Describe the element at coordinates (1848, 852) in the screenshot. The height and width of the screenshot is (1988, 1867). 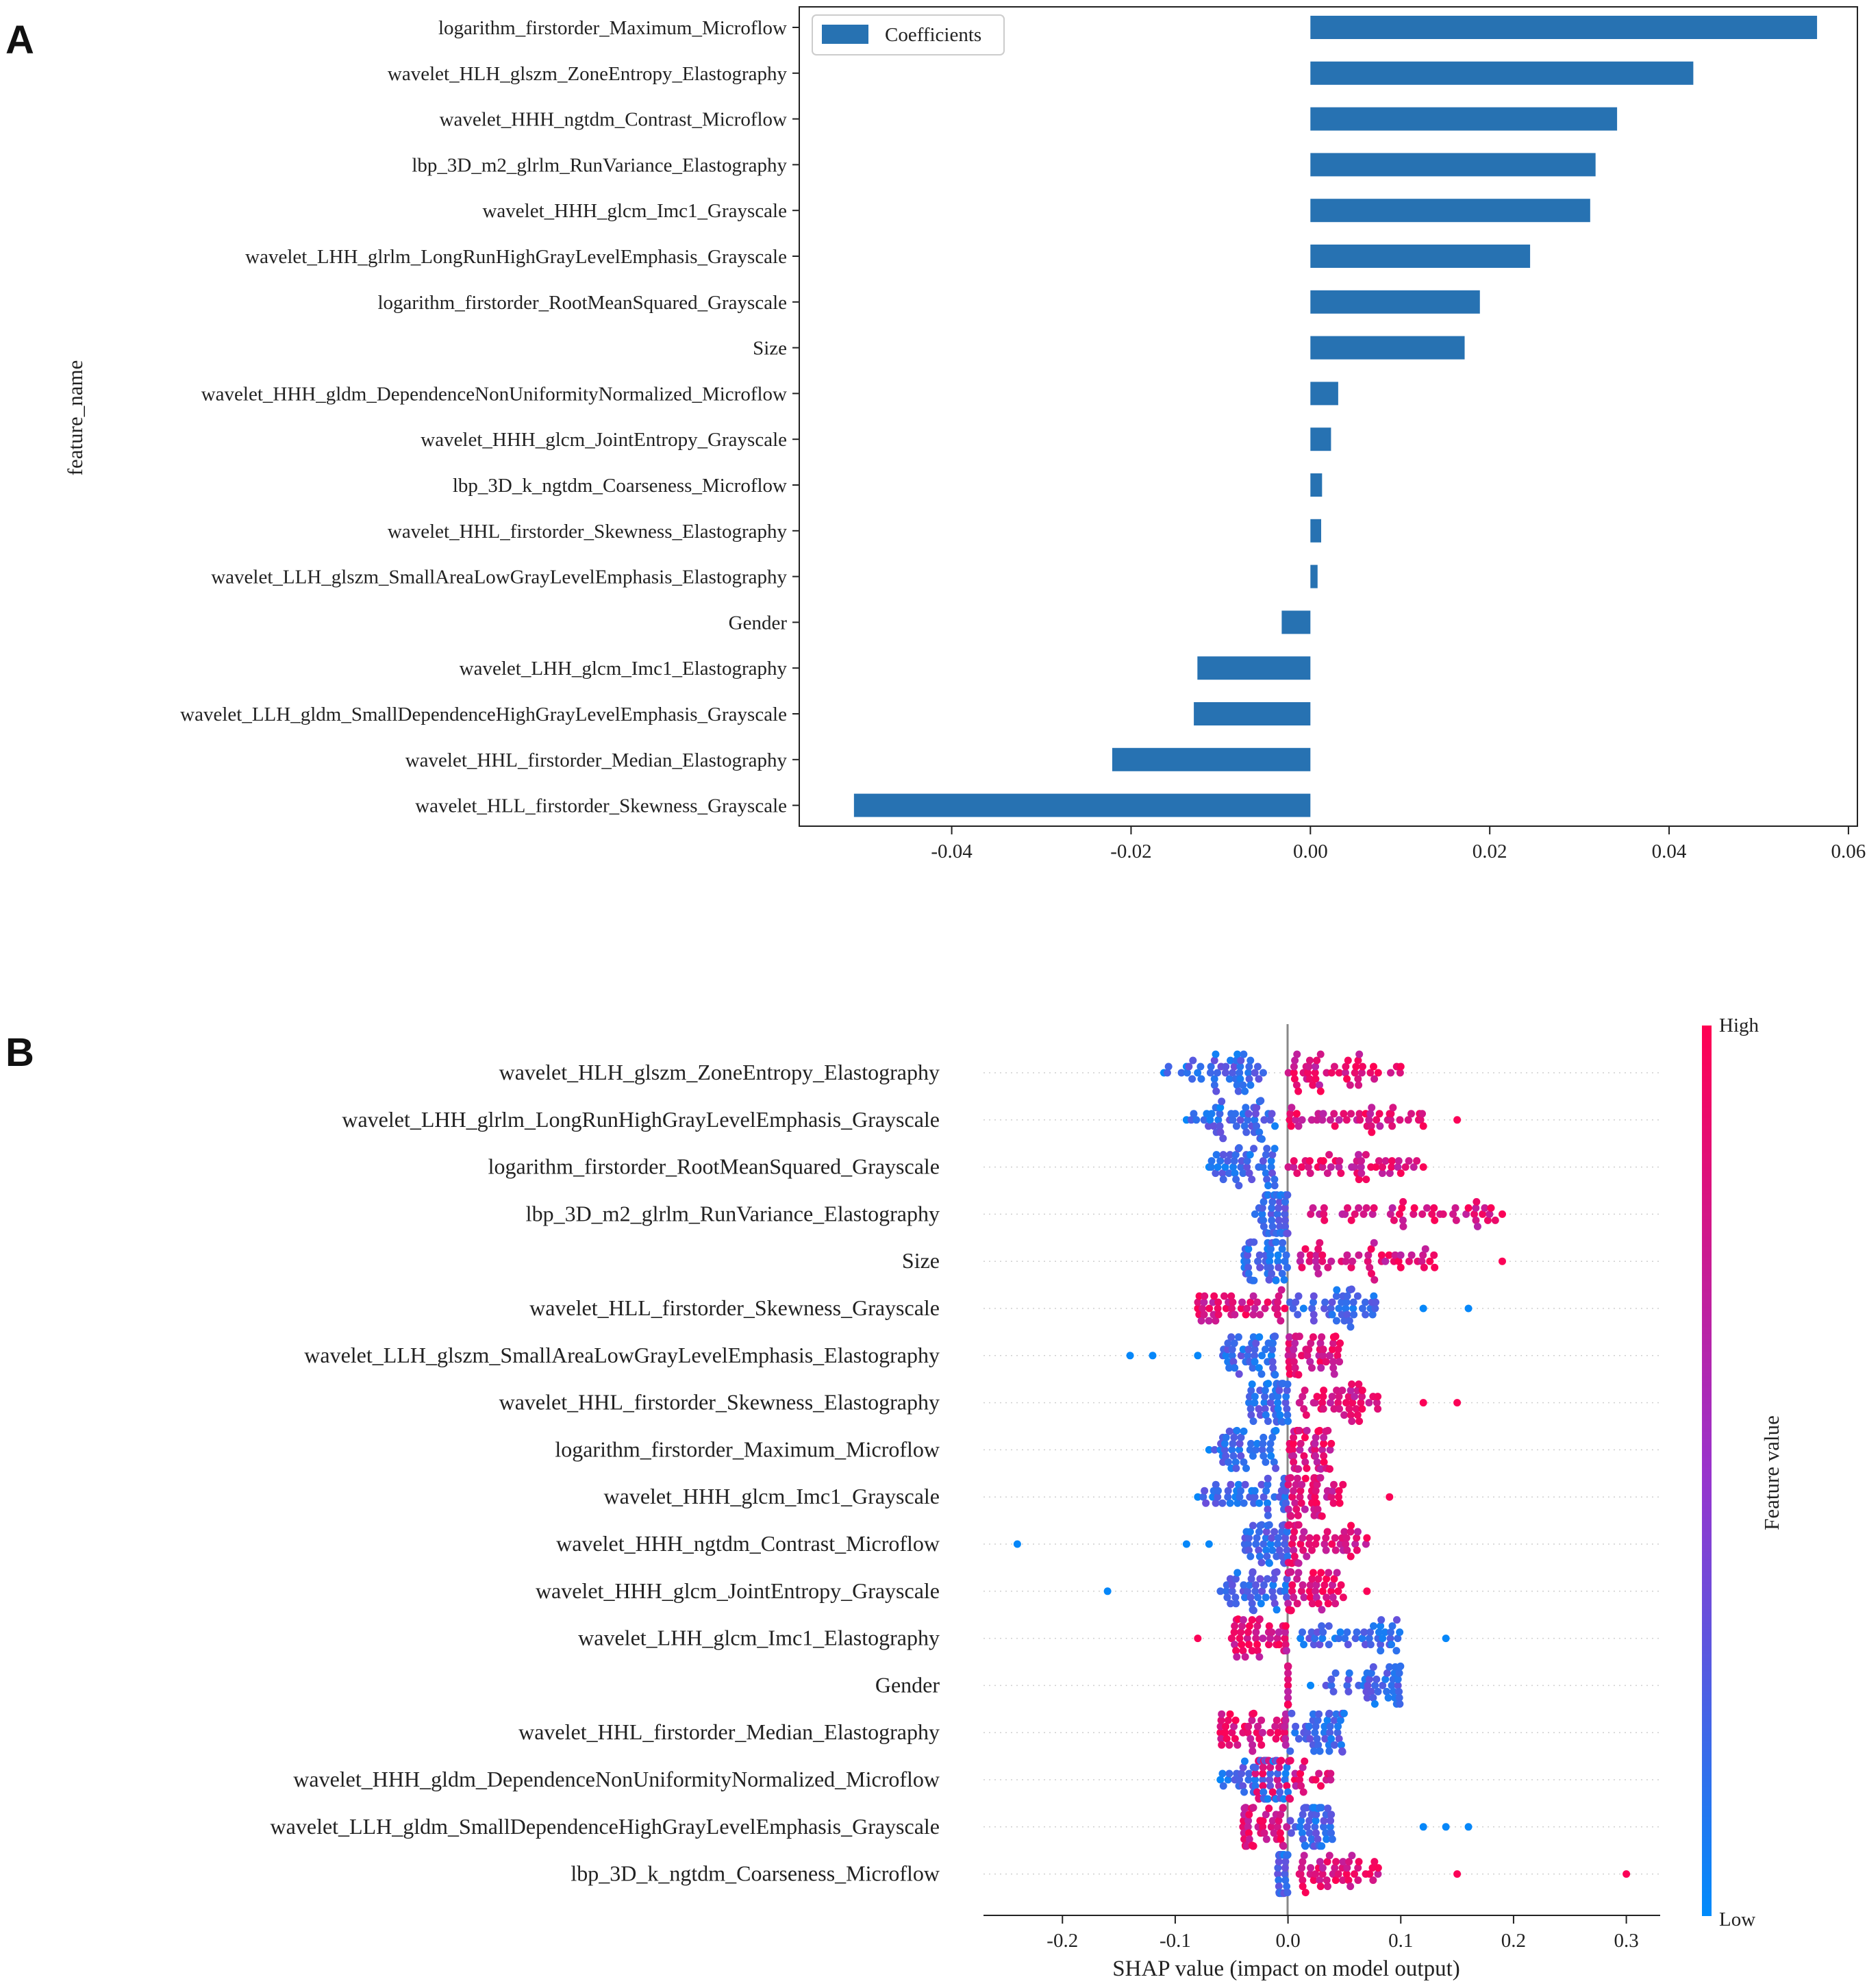
I see `x-tick-label: 0.06` at that location.